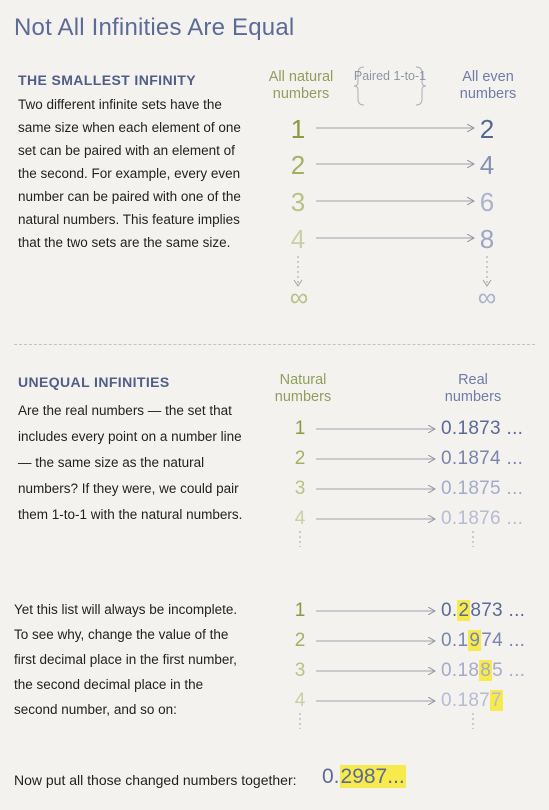  I want to click on section1-heading: THE SMALLEST INFINITY, so click(107, 80).